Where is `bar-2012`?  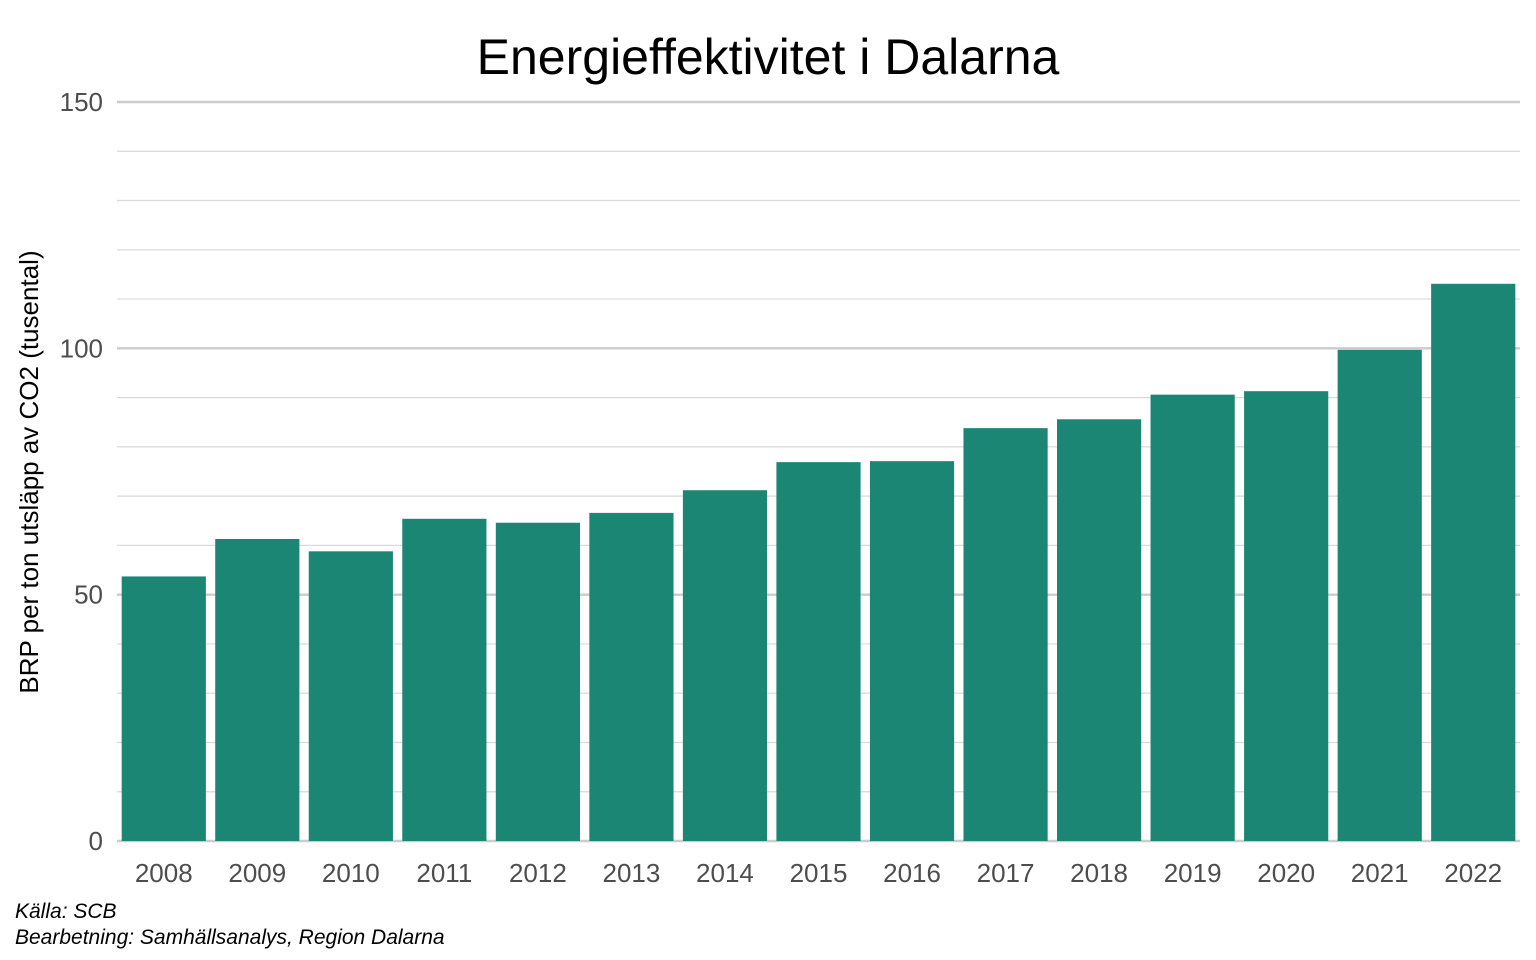 bar-2012 is located at coordinates (537, 681).